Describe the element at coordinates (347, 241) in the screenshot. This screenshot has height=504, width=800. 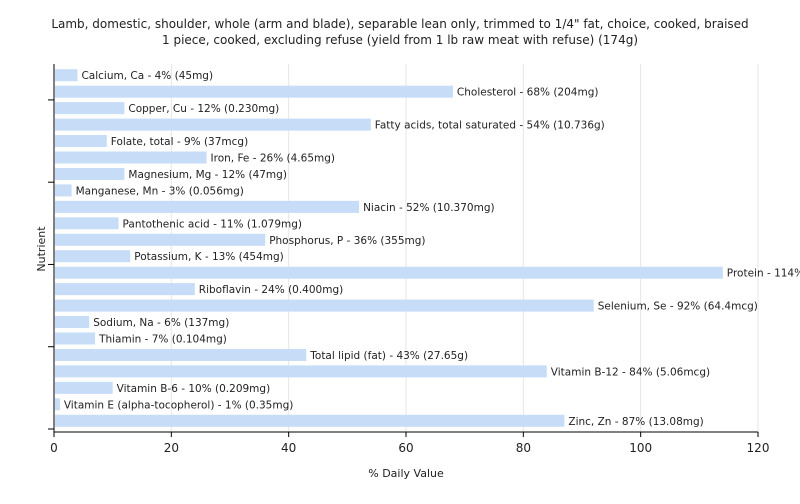
I see `bar-label: Phosphorus, P - 36% (355mg)` at that location.